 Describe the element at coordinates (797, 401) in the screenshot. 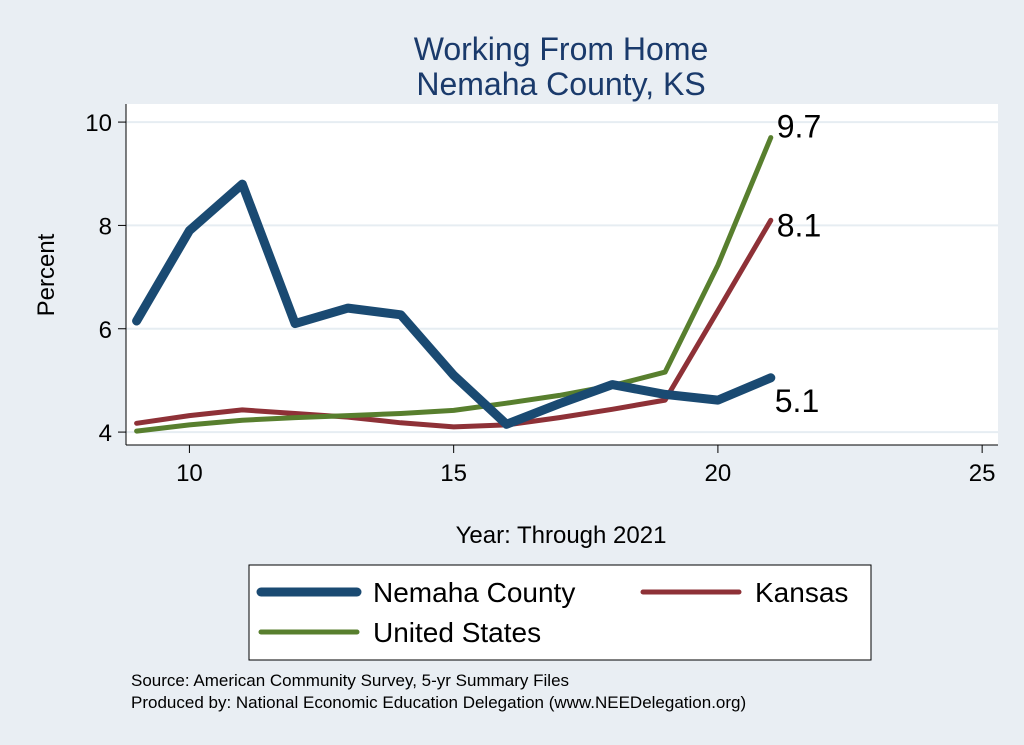

I see `end-label-nemaha-county: 5.1` at that location.